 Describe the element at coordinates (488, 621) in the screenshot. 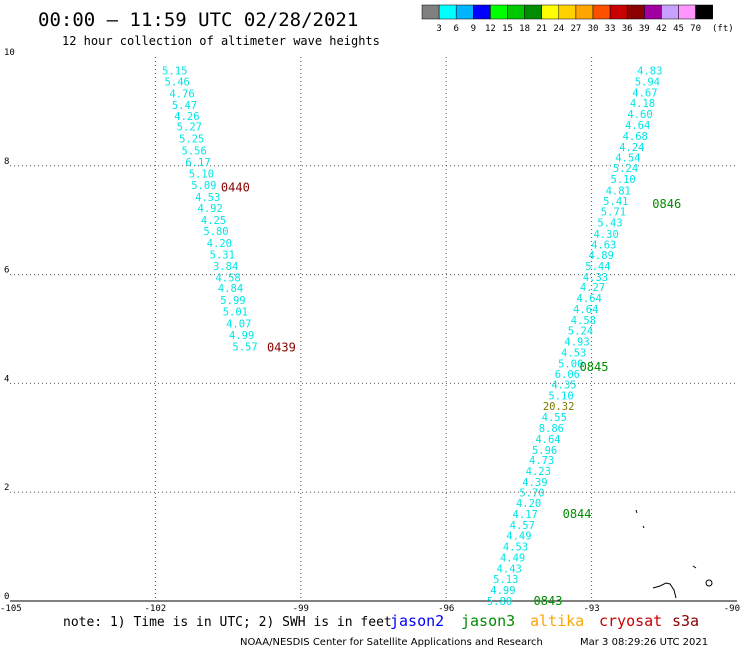

I see `satellite-jason3: jason3` at that location.